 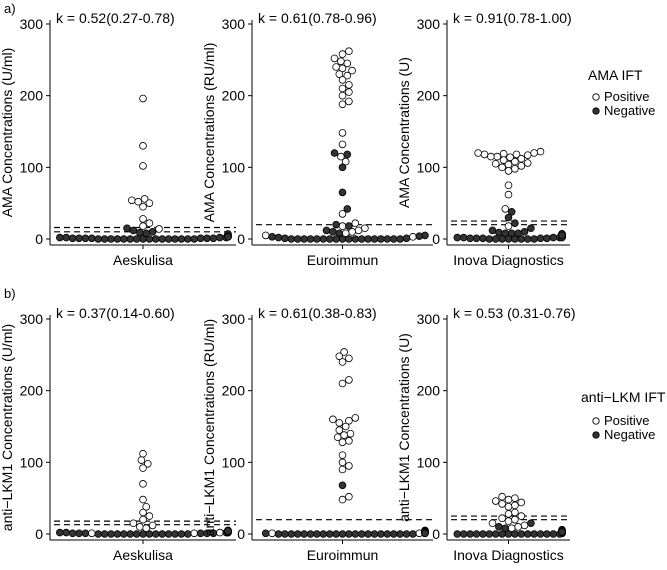 What do you see at coordinates (343, 260) in the screenshot?
I see `x-category-label: Euroimmun` at bounding box center [343, 260].